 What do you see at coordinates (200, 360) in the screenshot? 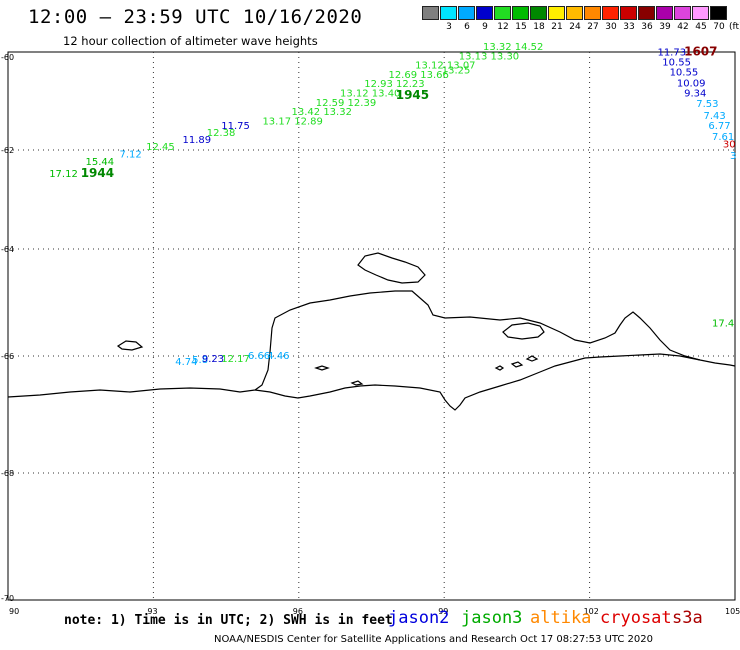
I see `wave-height-value: 5.8` at bounding box center [200, 360].